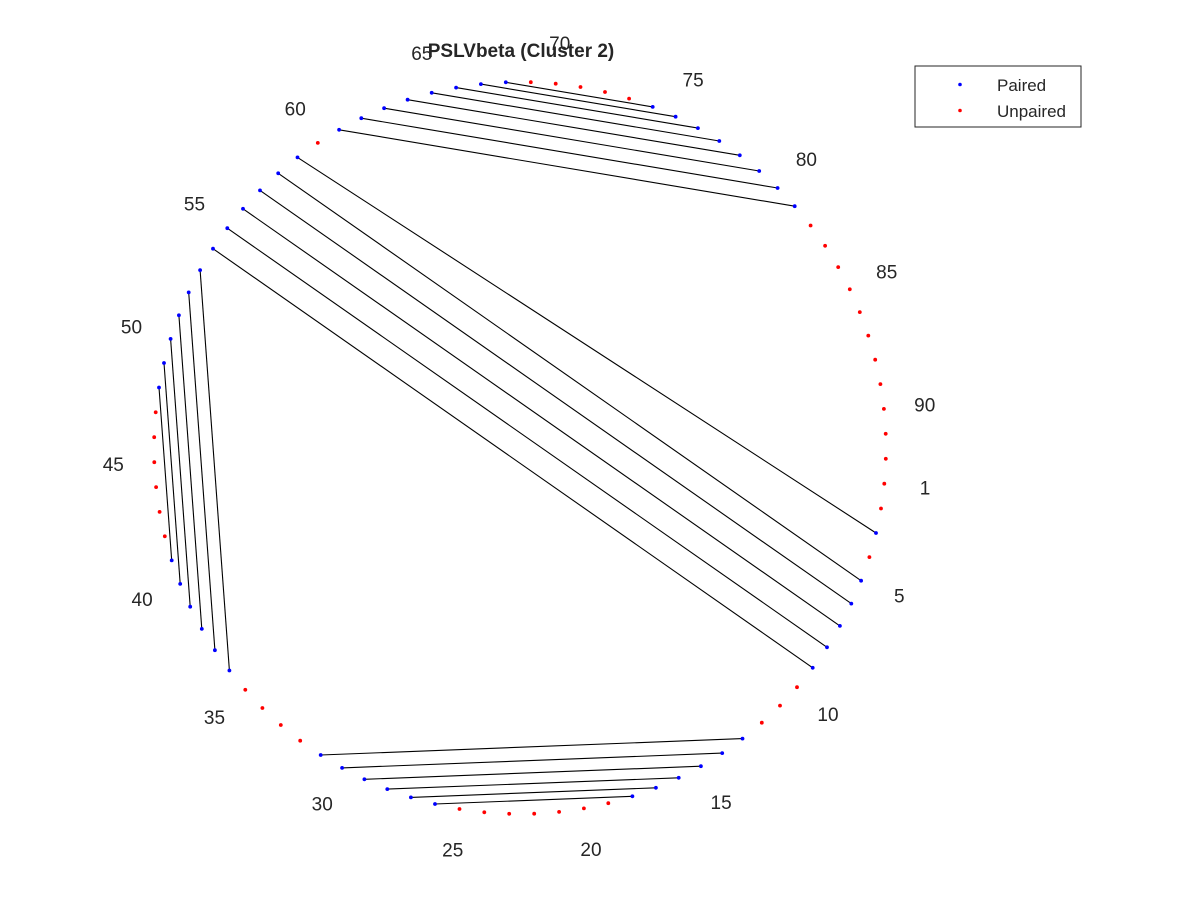 This screenshot has height=900, width=1200. Describe the element at coordinates (806, 160) in the screenshot. I see `position-label: 80` at that location.